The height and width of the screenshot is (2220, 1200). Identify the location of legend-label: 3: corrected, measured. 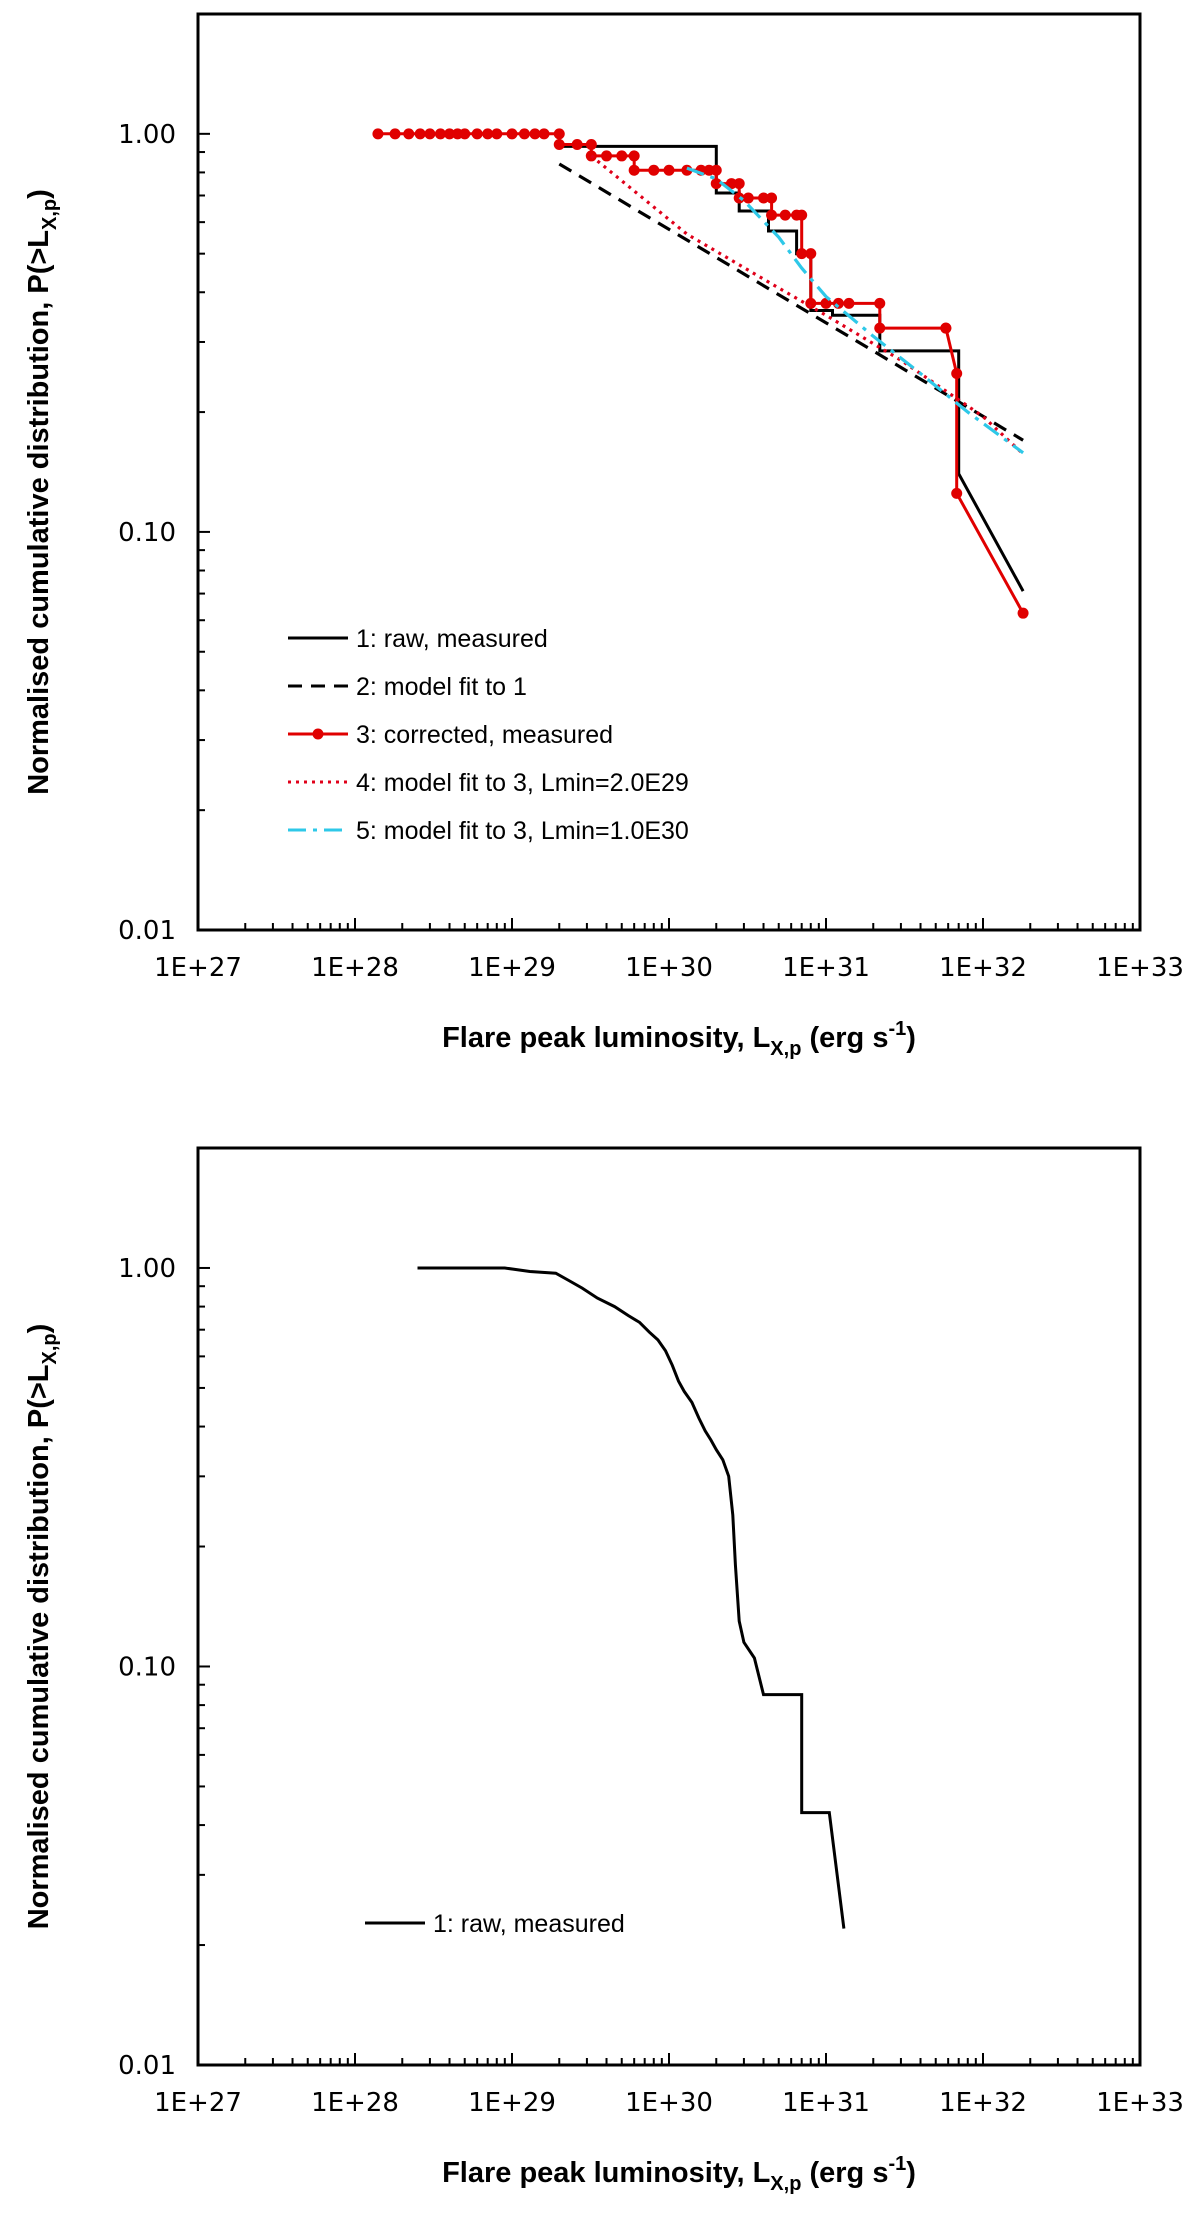
(484, 735).